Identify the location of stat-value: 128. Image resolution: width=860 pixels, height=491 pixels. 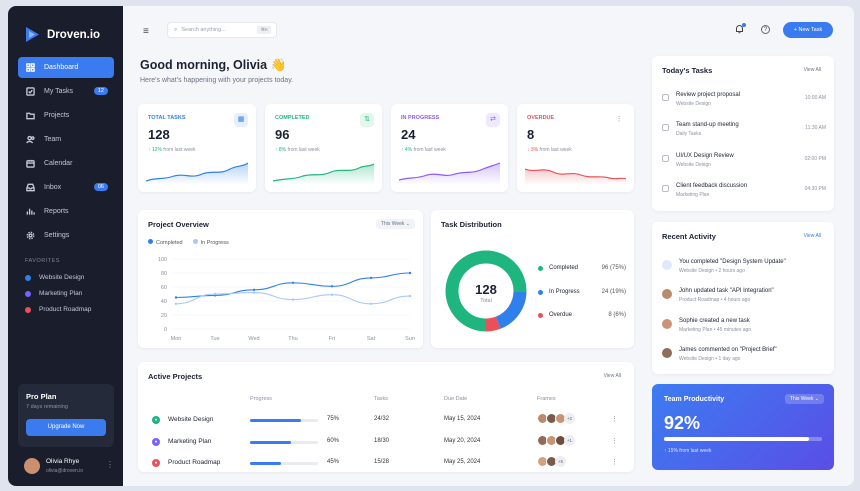
(159, 134).